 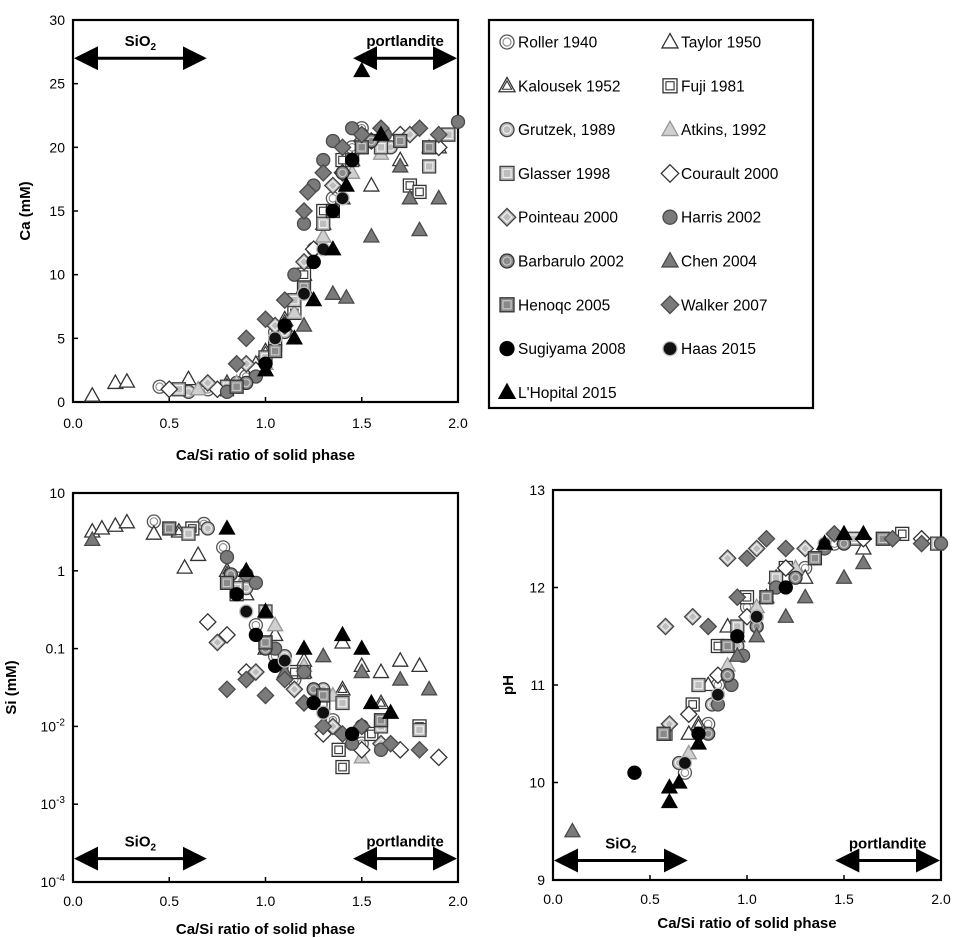 What do you see at coordinates (718, 349) in the screenshot?
I see `legend-label: Haas 2015` at bounding box center [718, 349].